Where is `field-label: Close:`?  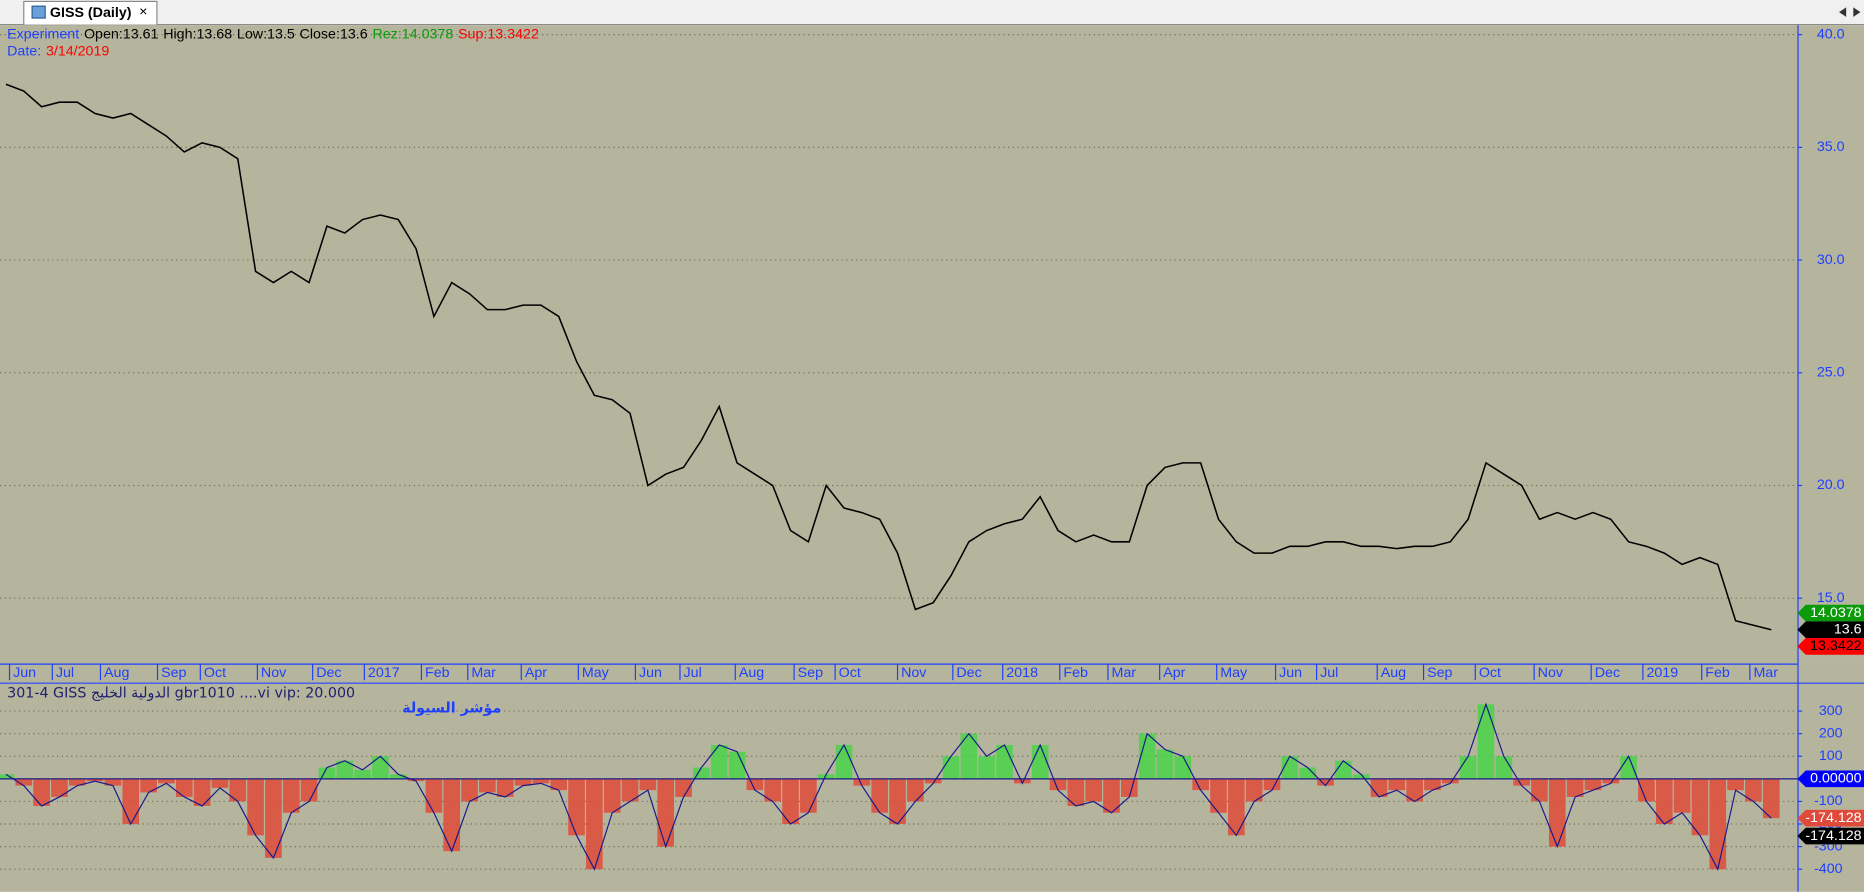
field-label: Close: is located at coordinates (320, 34).